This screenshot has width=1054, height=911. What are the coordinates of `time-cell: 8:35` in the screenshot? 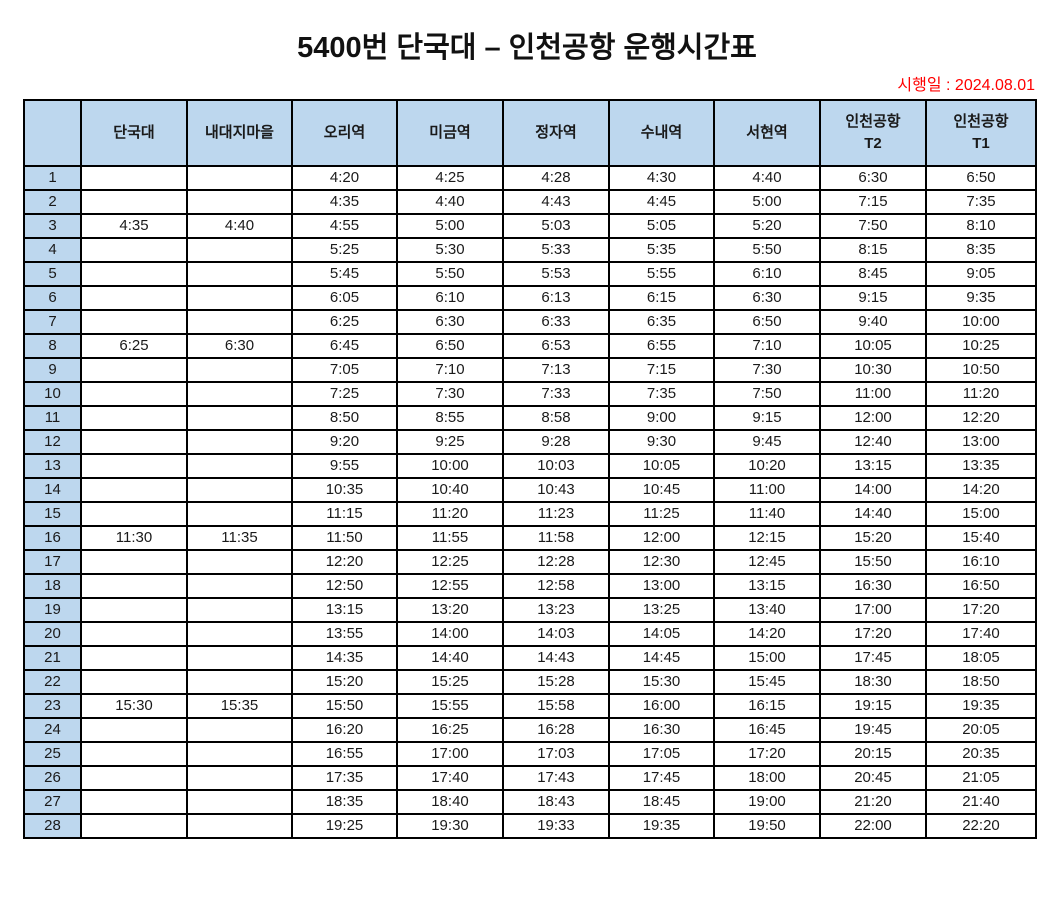 It's located at (981, 250).